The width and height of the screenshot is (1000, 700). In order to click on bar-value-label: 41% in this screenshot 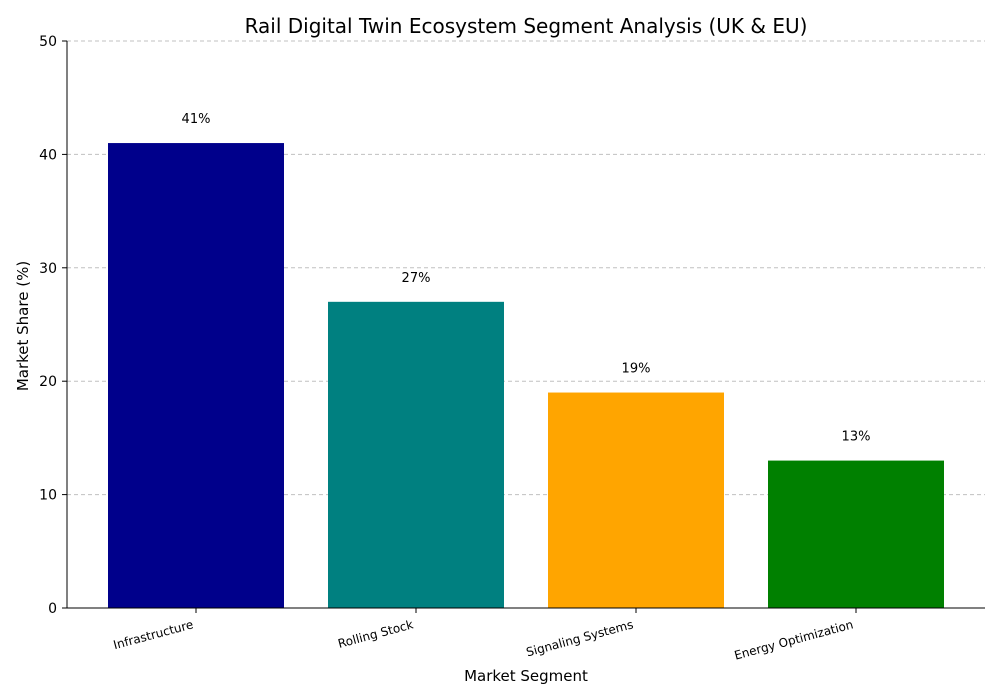, I will do `click(196, 119)`.